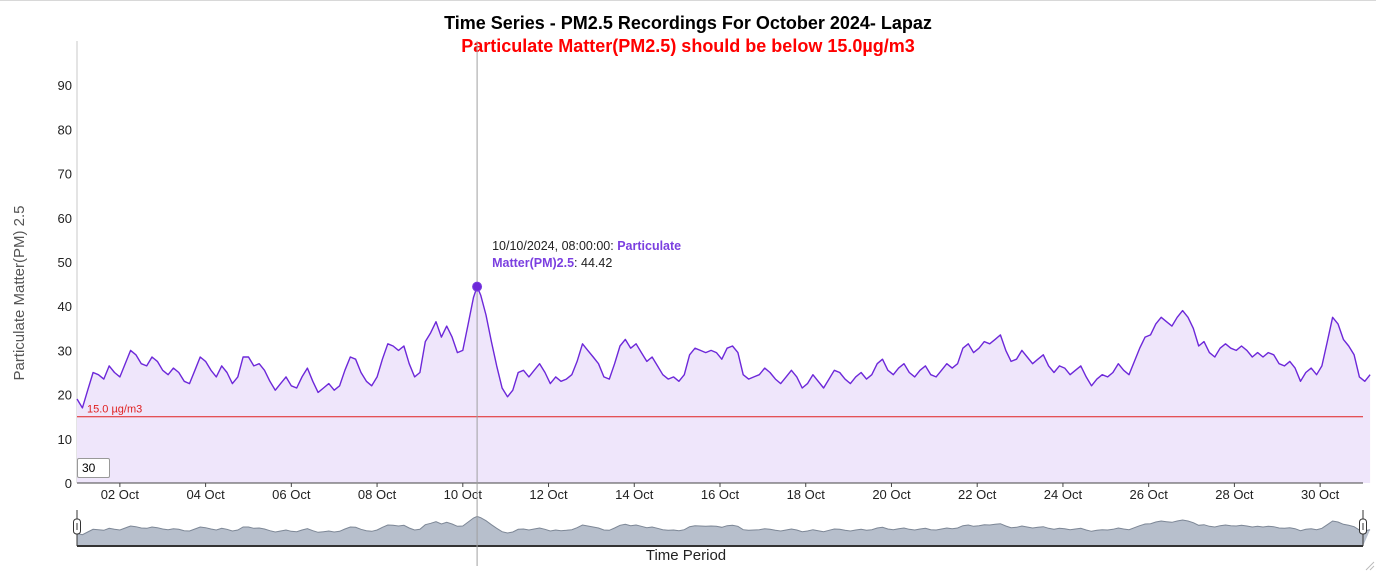  What do you see at coordinates (68, 483) in the screenshot?
I see `y-tick-label: 0` at bounding box center [68, 483].